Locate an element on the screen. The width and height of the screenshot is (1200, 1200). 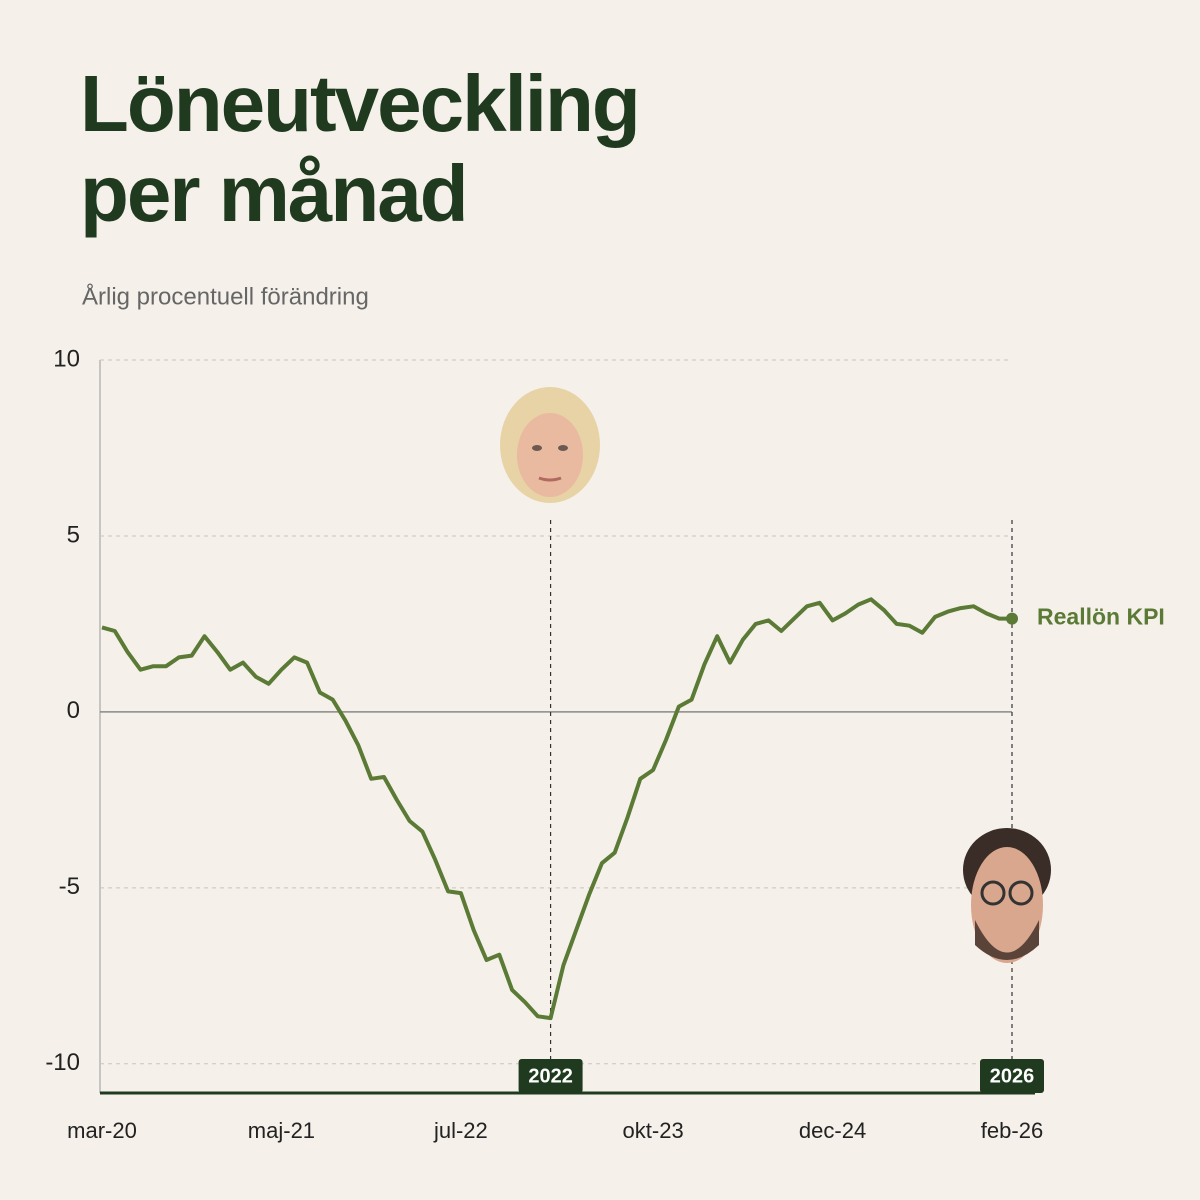
face-2022 is located at coordinates (550, 445).